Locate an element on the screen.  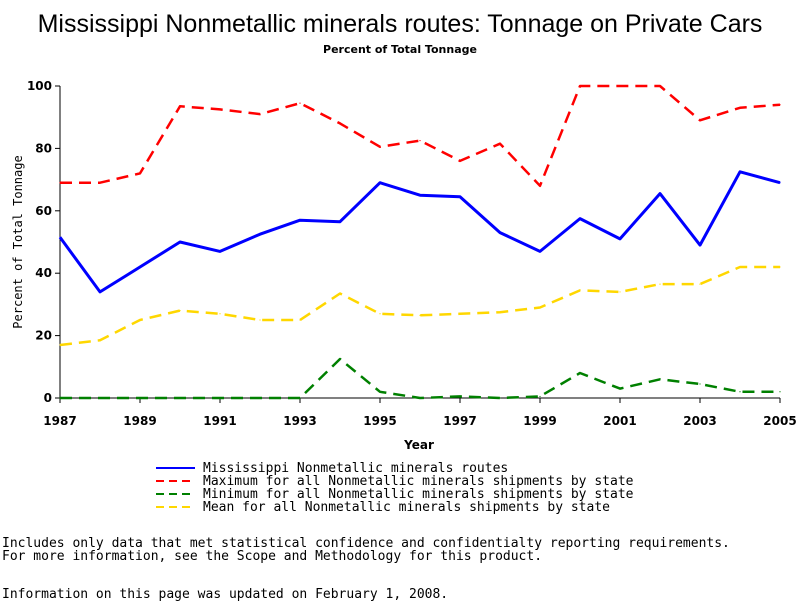
y-tick-label: 20 is located at coordinates (43, 336).